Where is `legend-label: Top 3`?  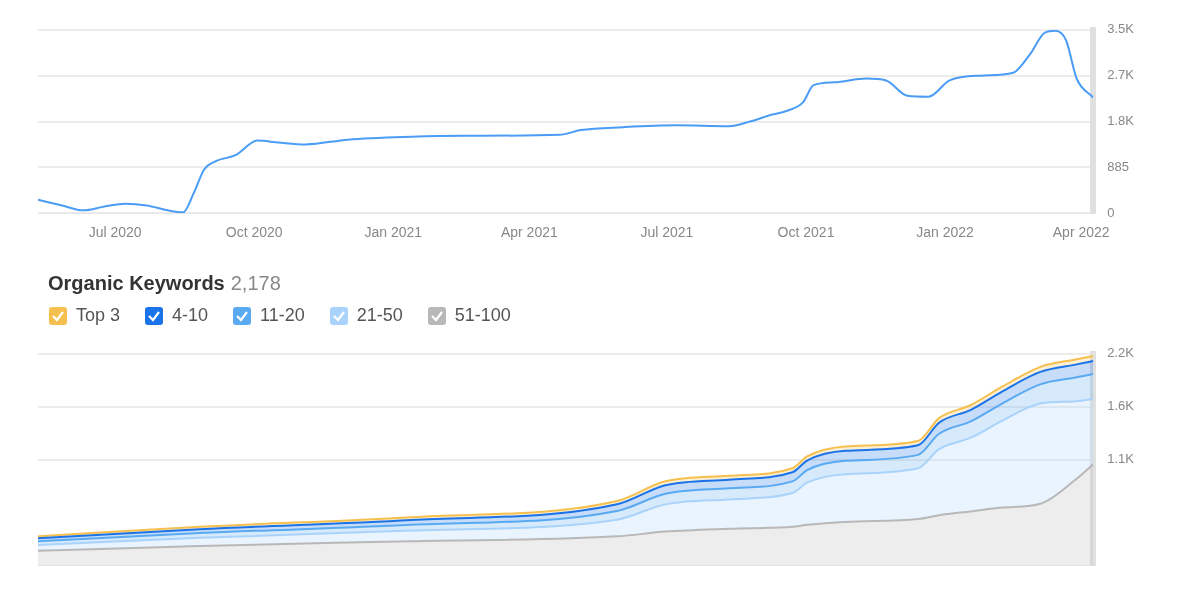
legend-label: Top 3 is located at coordinates (98, 315).